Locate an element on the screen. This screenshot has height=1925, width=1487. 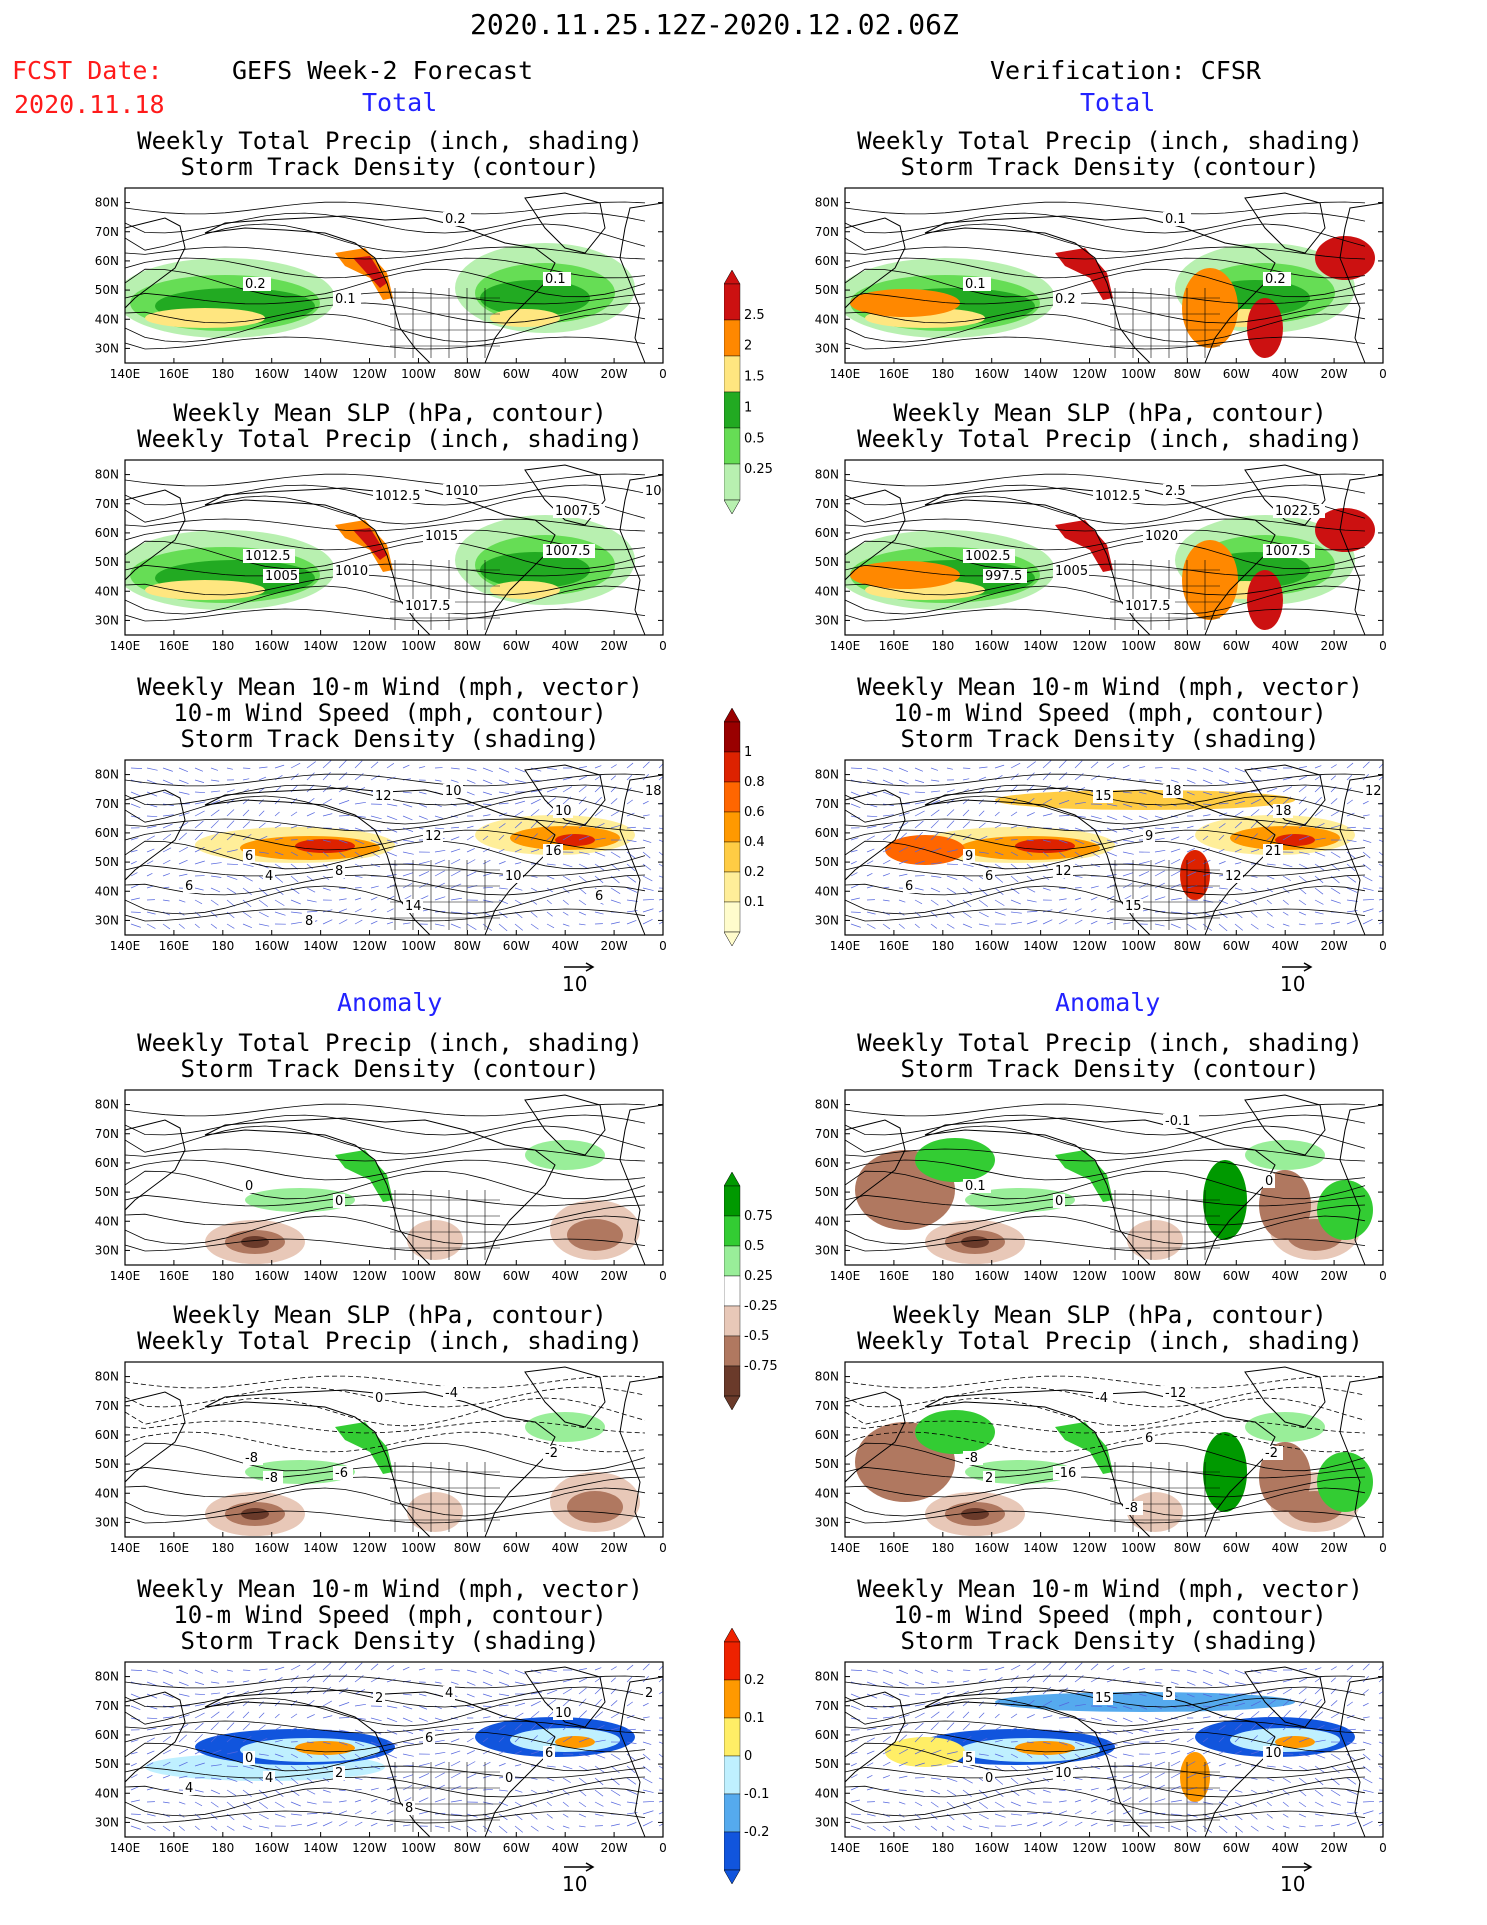
la3-vector-ref: 10 is located at coordinates (579, 1879).